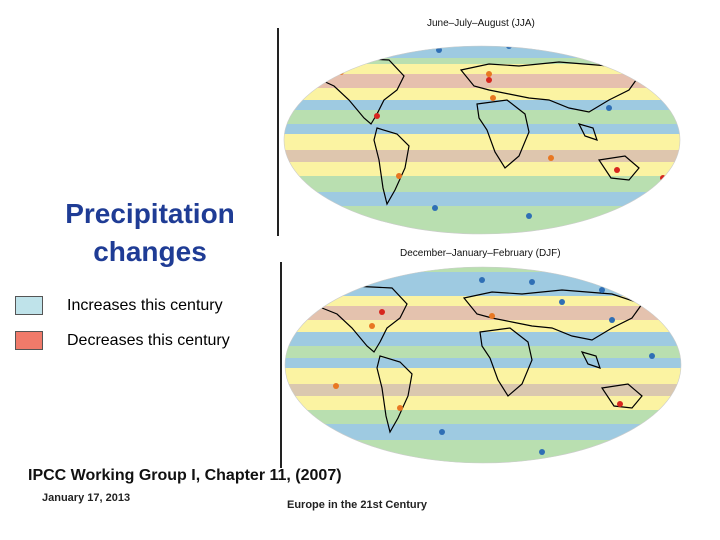 The image size is (720, 540). Describe the element at coordinates (150, 213) in the screenshot. I see `title-line-1: Precipitation` at that location.